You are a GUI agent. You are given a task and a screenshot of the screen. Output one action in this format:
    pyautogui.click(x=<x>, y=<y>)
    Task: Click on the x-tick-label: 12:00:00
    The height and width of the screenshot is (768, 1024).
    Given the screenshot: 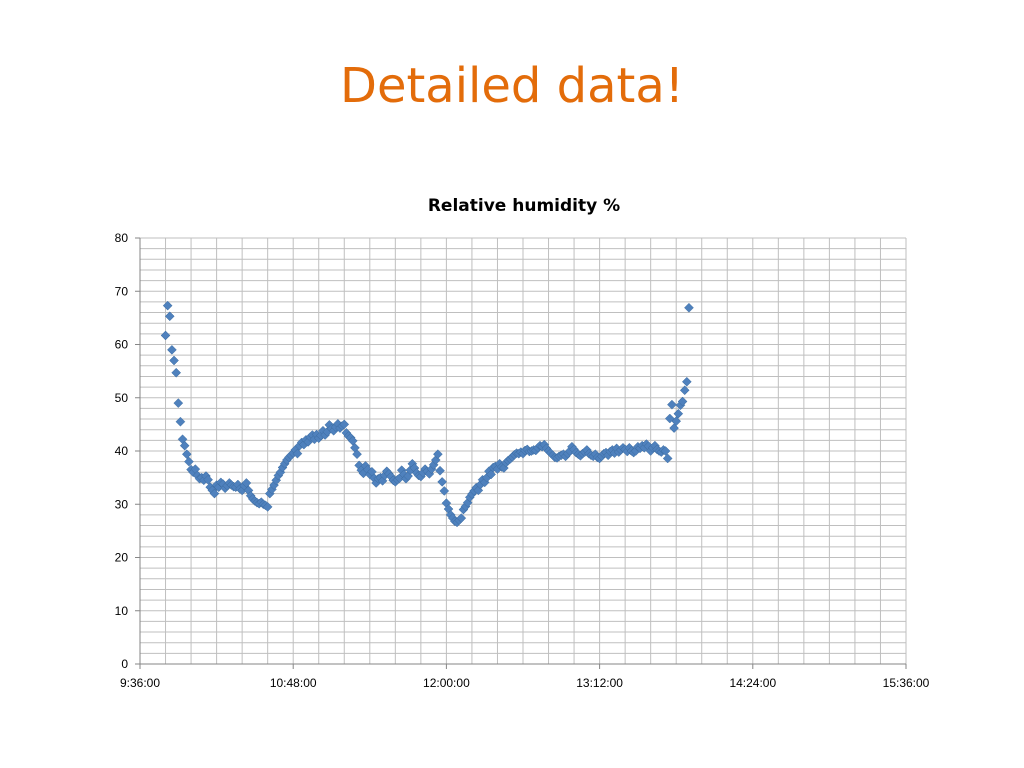 What is the action you would take?
    pyautogui.click(x=446, y=683)
    